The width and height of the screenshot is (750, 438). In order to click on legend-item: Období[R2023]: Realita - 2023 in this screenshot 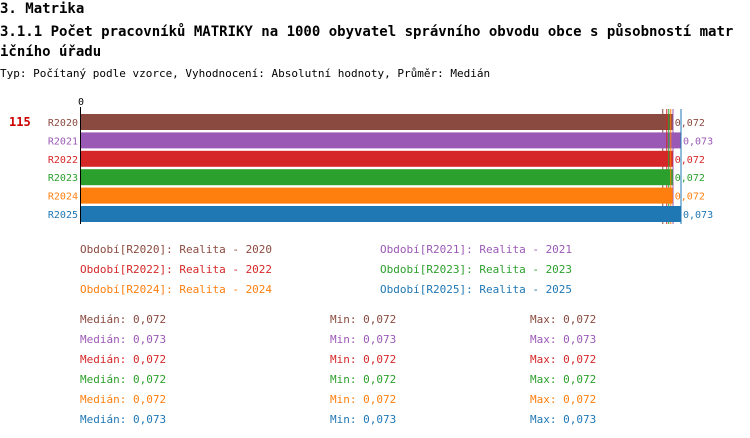, I will do `click(476, 269)`.